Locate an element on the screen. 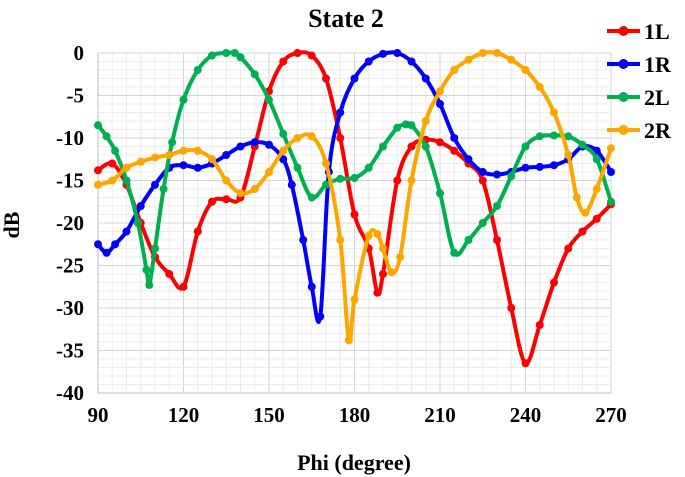 The width and height of the screenshot is (685, 477). x-tick-label: 150 is located at coordinates (269, 415).